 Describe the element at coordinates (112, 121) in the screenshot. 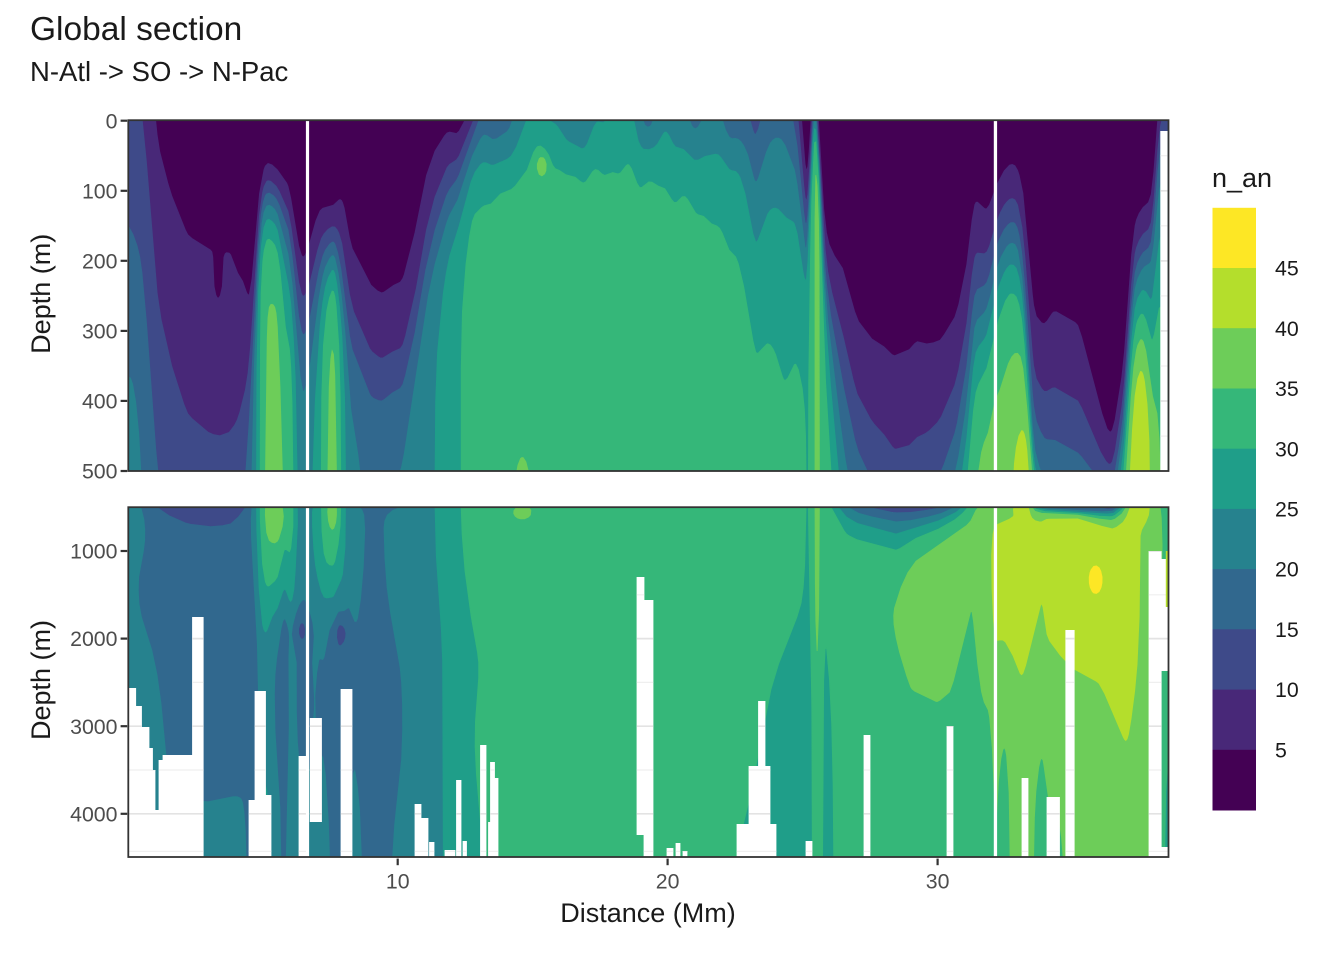

I see `svg-text: 0` at that location.